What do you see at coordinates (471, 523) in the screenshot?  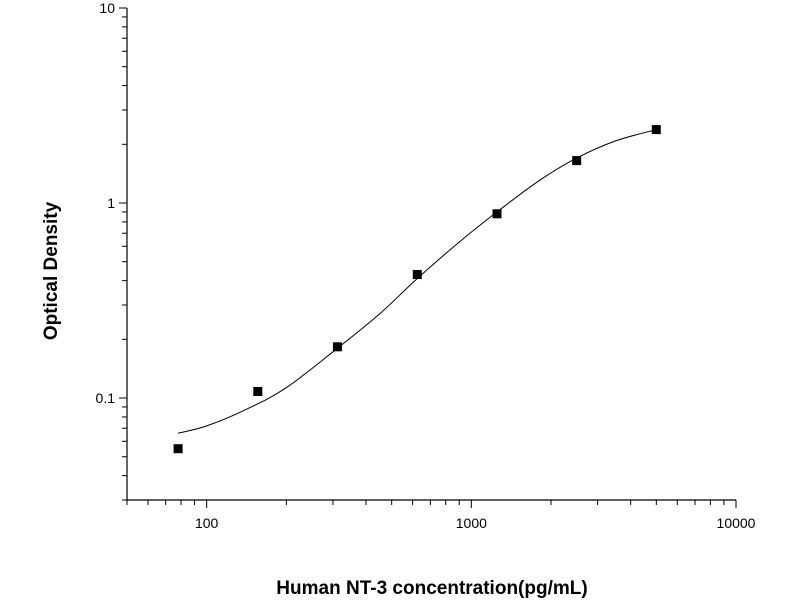 I see `x-tick-label: 1000` at bounding box center [471, 523].